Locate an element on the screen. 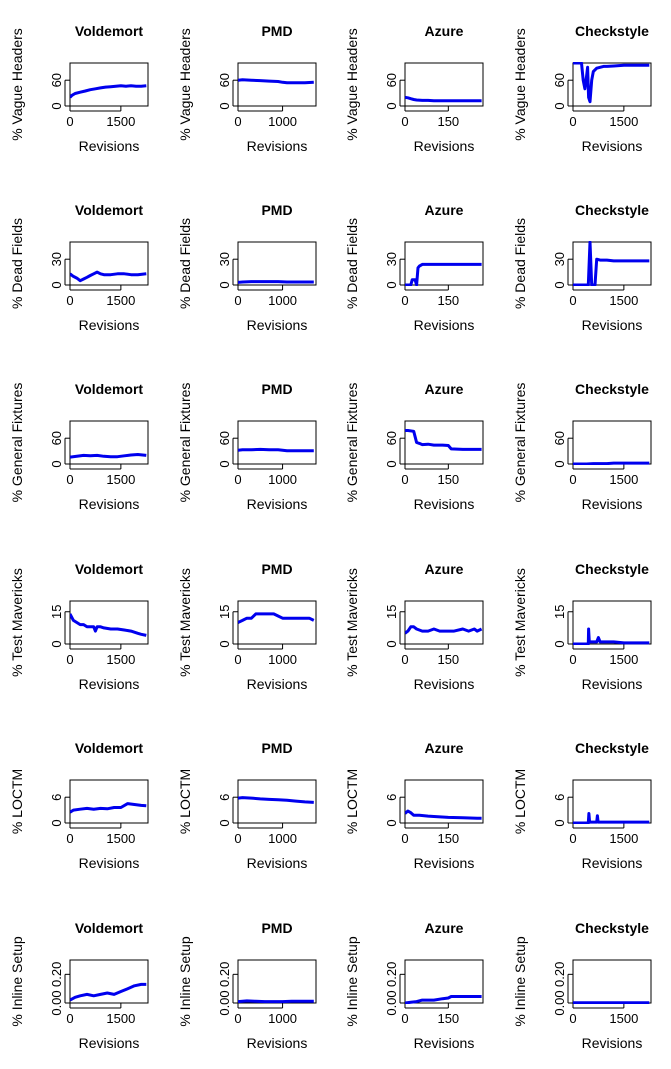  panel-4-2: Azure 0 6 0 150 Revisions % LOCTM is located at coordinates (414, 805).